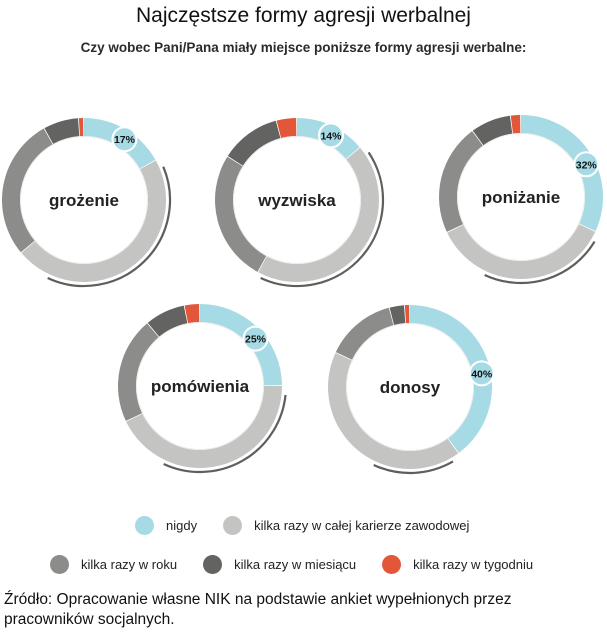  I want to click on legend-swatch-tydzien, so click(392, 564).